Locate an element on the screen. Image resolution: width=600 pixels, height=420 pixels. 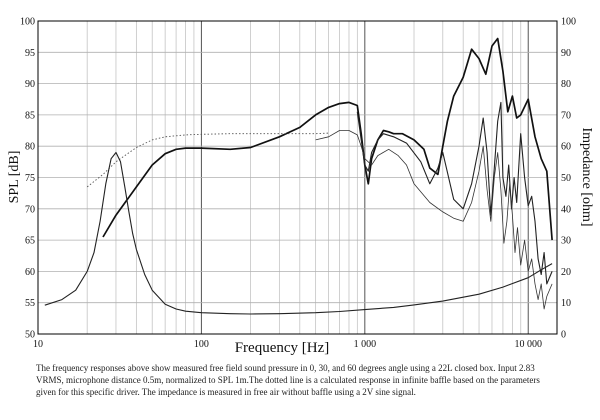
y-axis-label-left: SPL [dB] is located at coordinates (14, 177).